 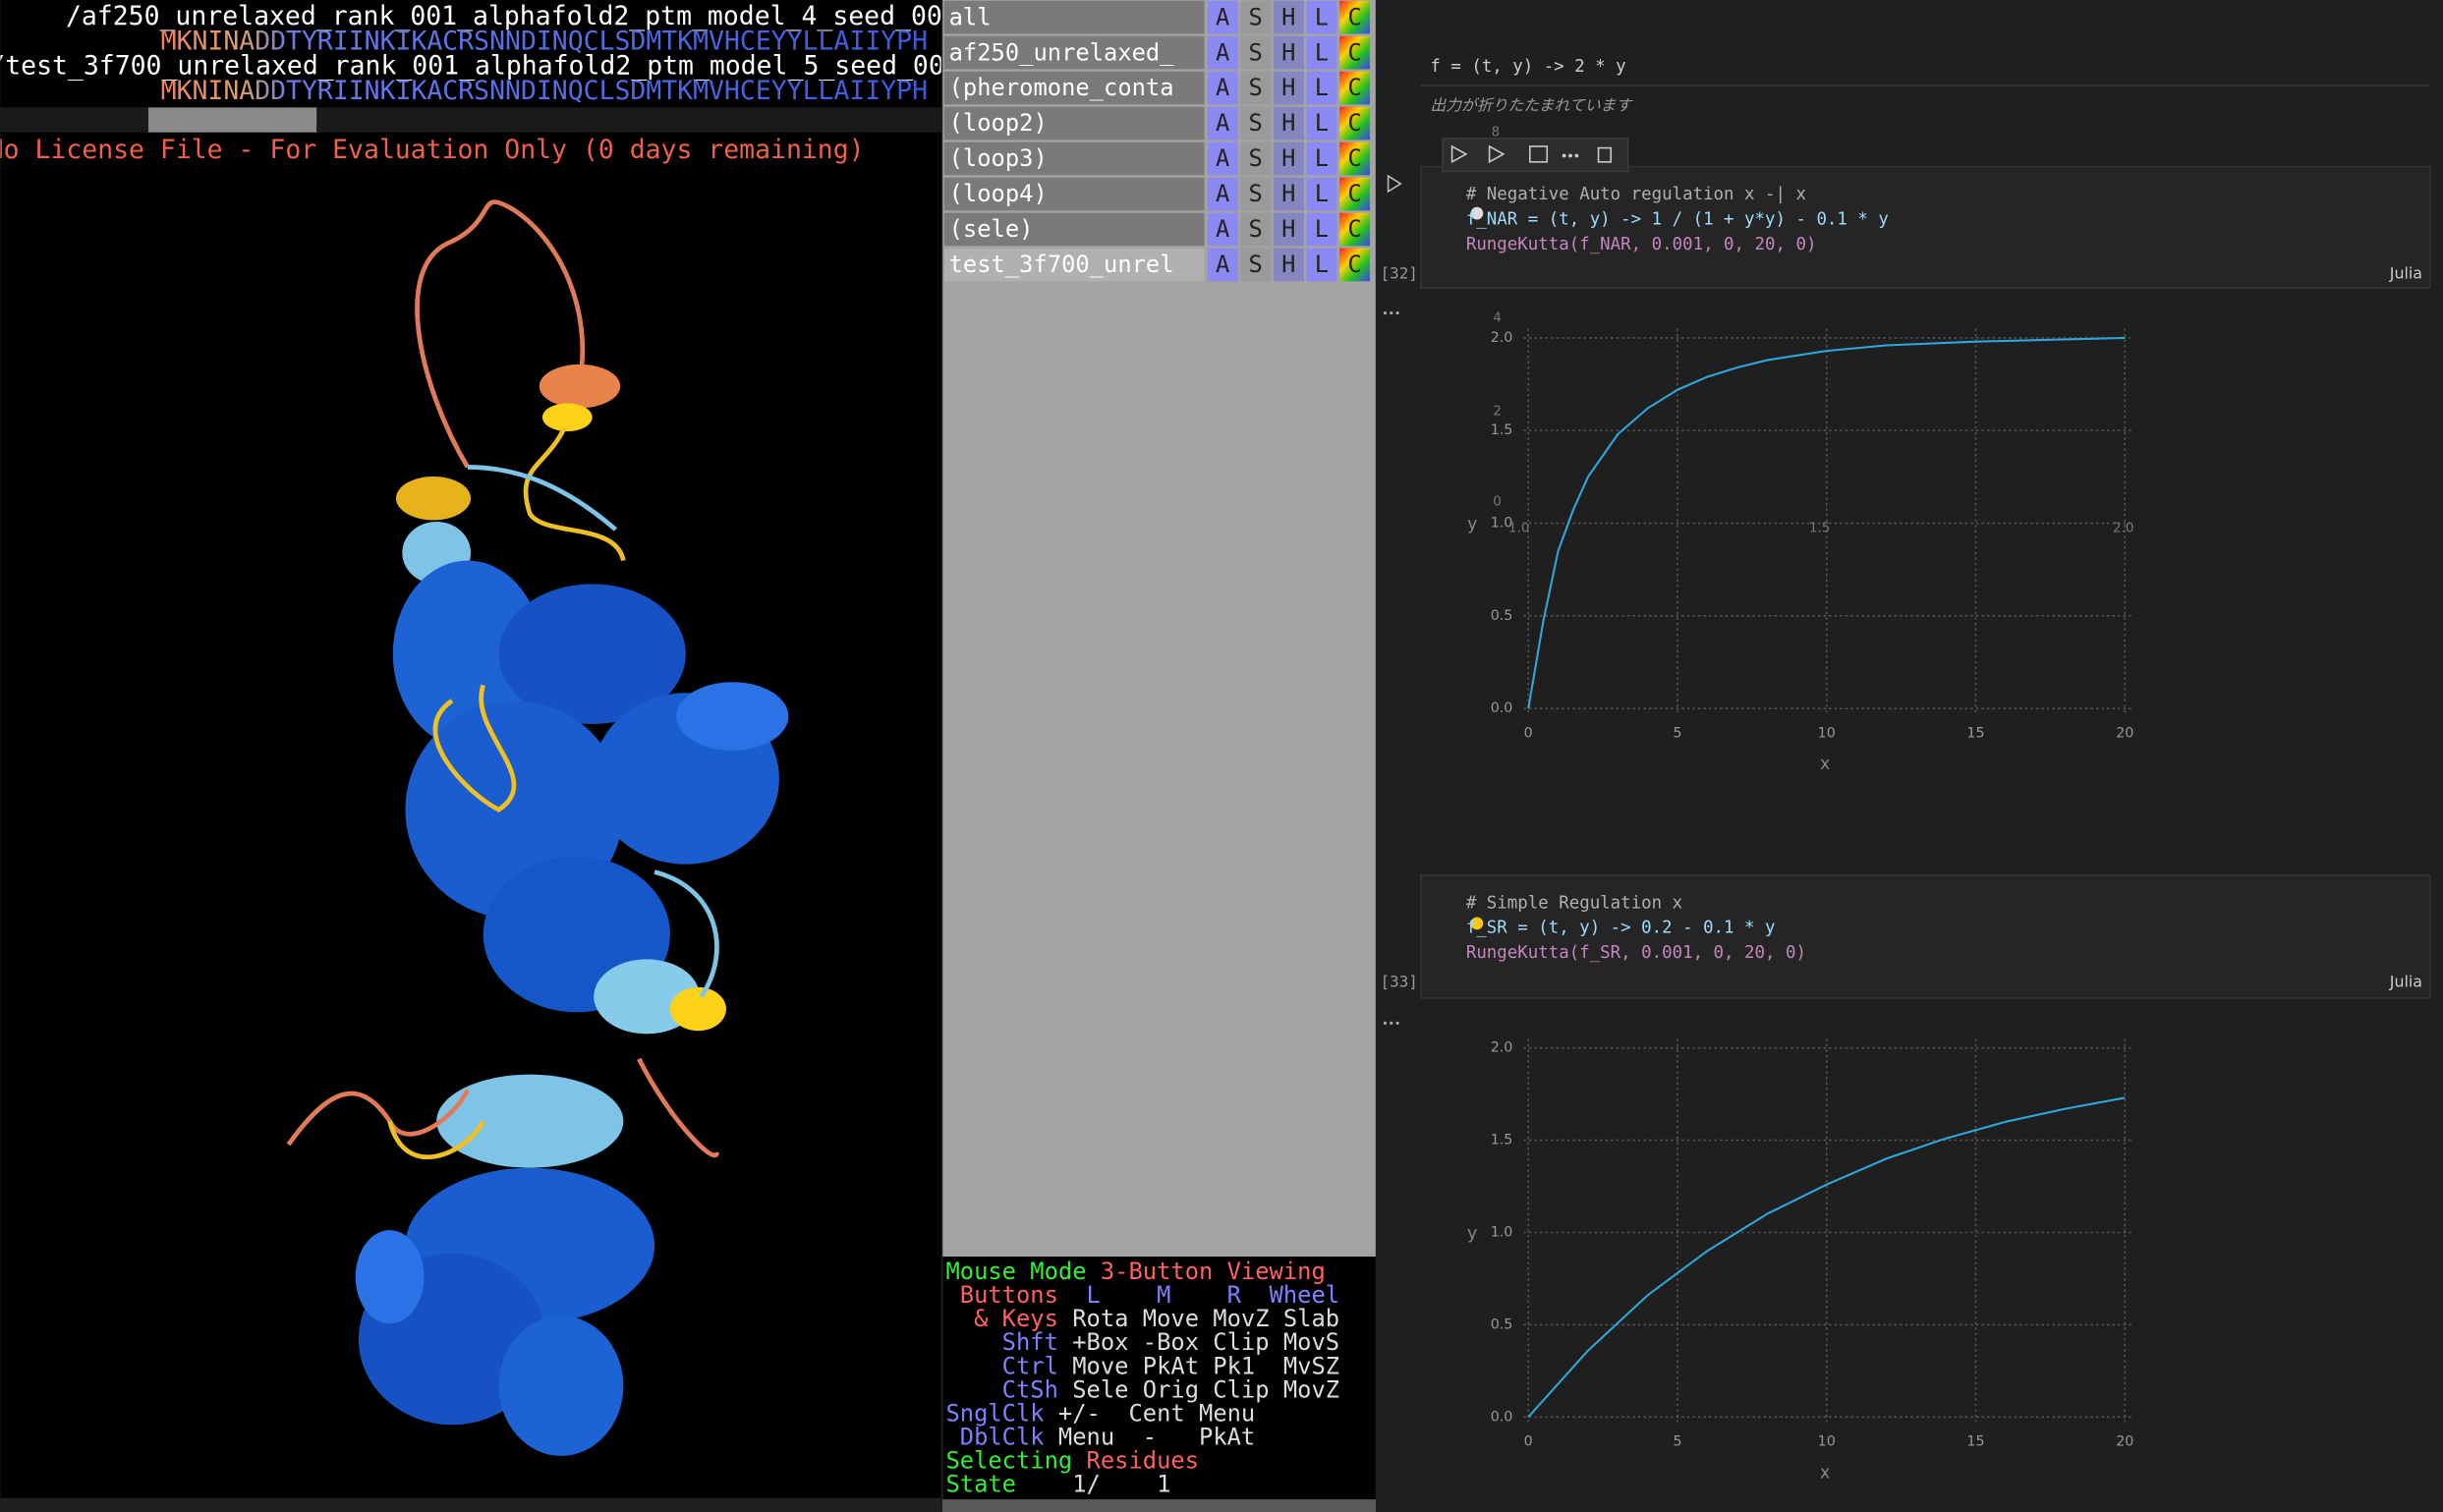 What do you see at coordinates (1213, 1270) in the screenshot?
I see `mouse-help-text: 3-Button Viewing` at bounding box center [1213, 1270].